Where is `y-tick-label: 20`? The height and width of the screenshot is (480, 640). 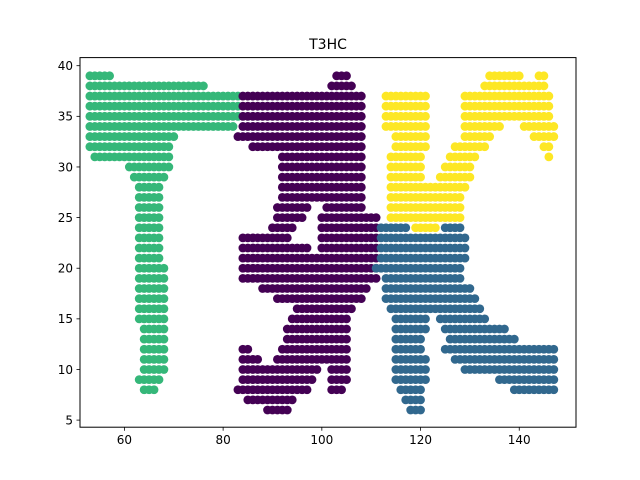 y-tick-label: 20 is located at coordinates (65, 269).